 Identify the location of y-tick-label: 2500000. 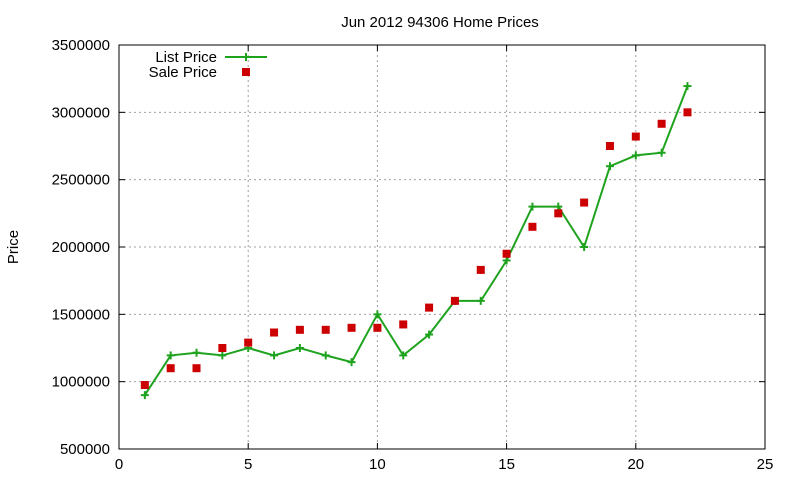
(81, 180).